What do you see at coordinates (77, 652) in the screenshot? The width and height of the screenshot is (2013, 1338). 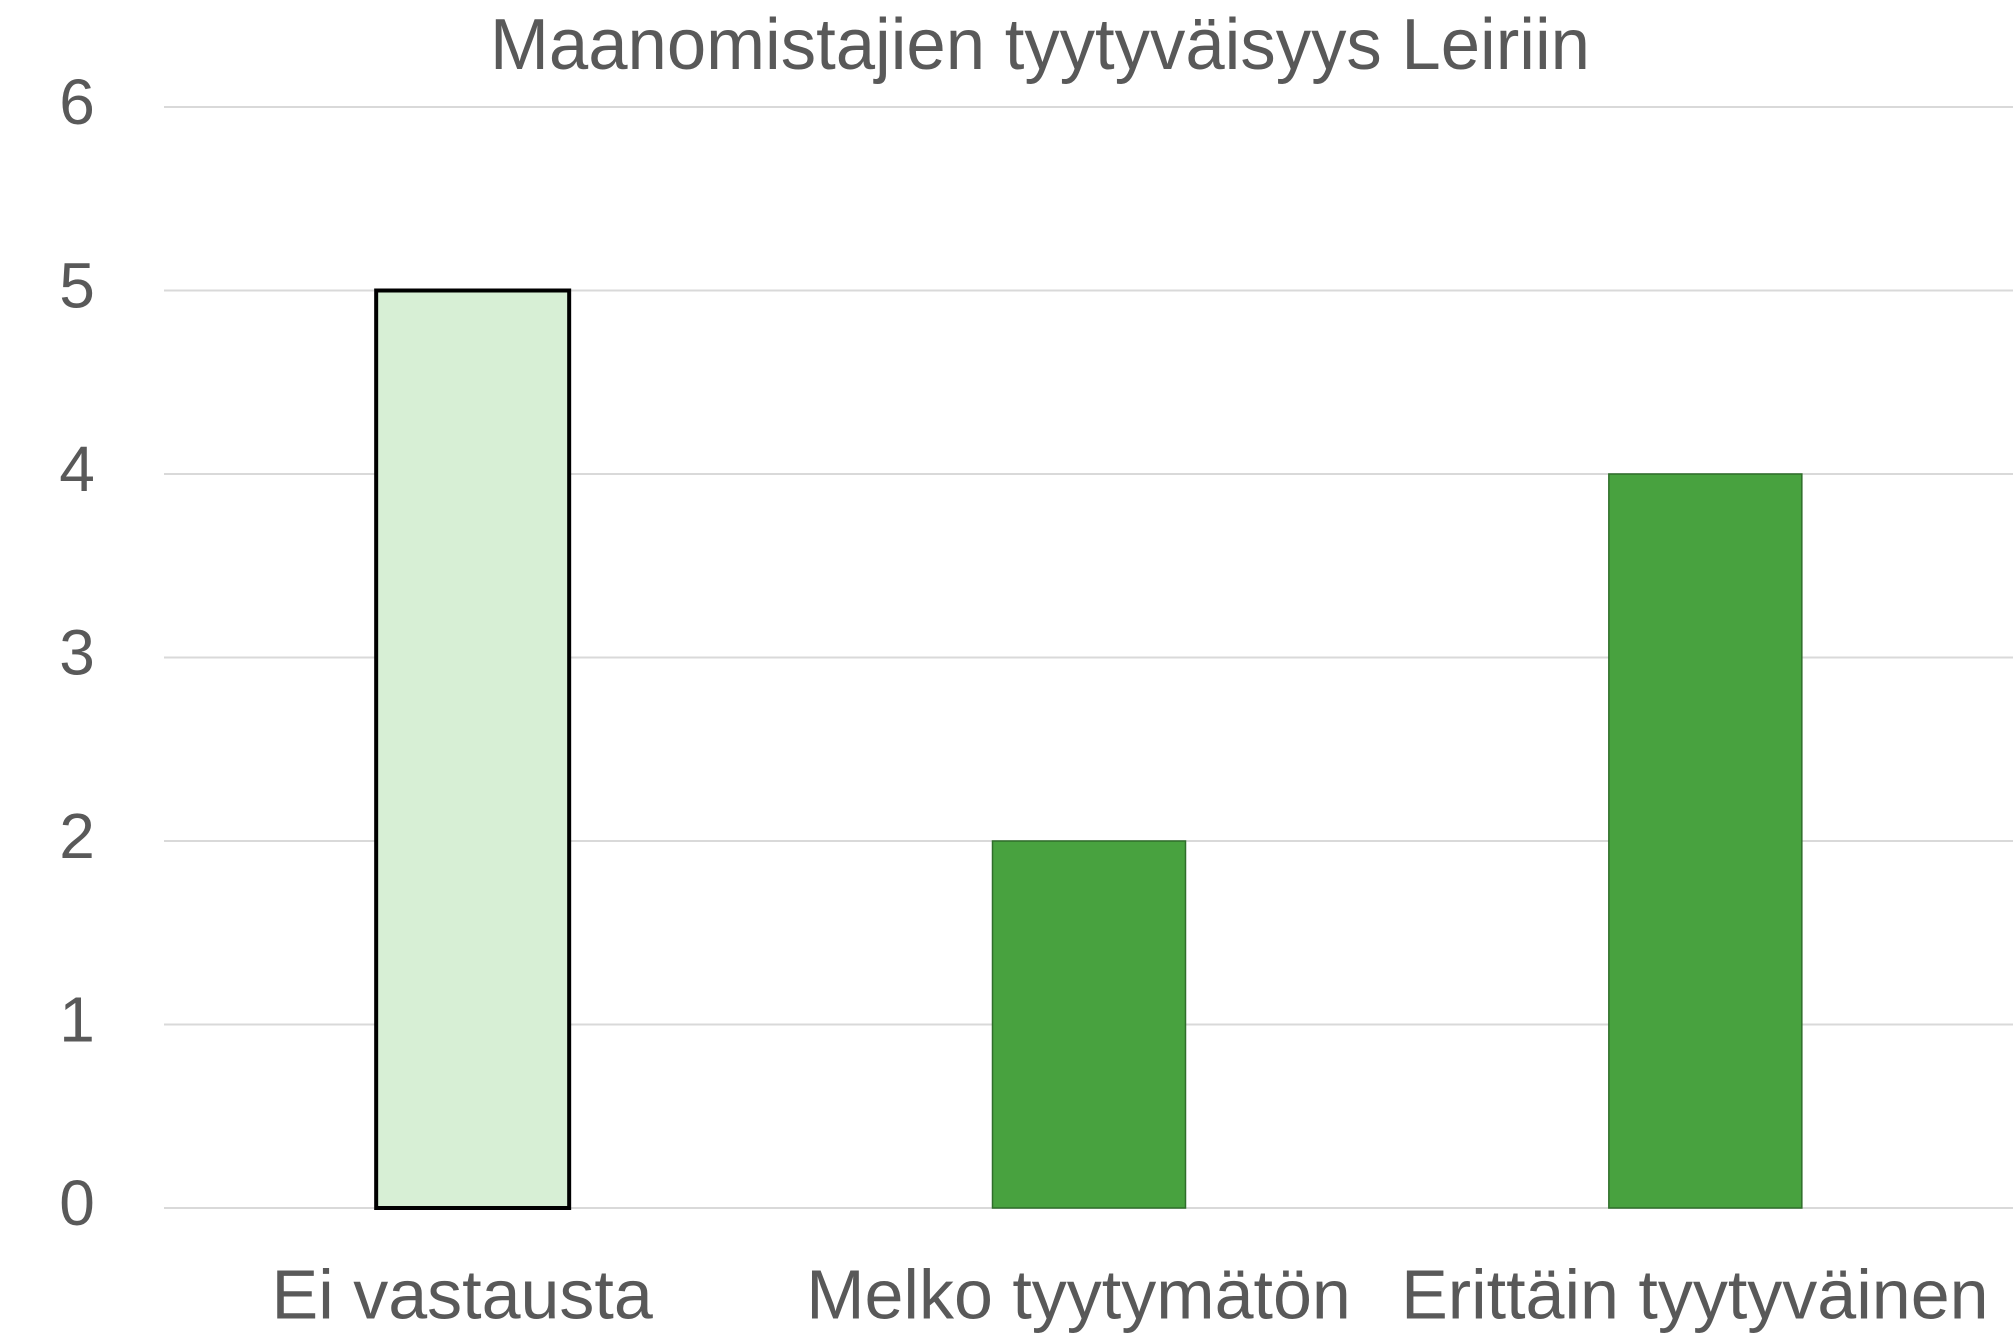 I see `y-tick-label: 3` at bounding box center [77, 652].